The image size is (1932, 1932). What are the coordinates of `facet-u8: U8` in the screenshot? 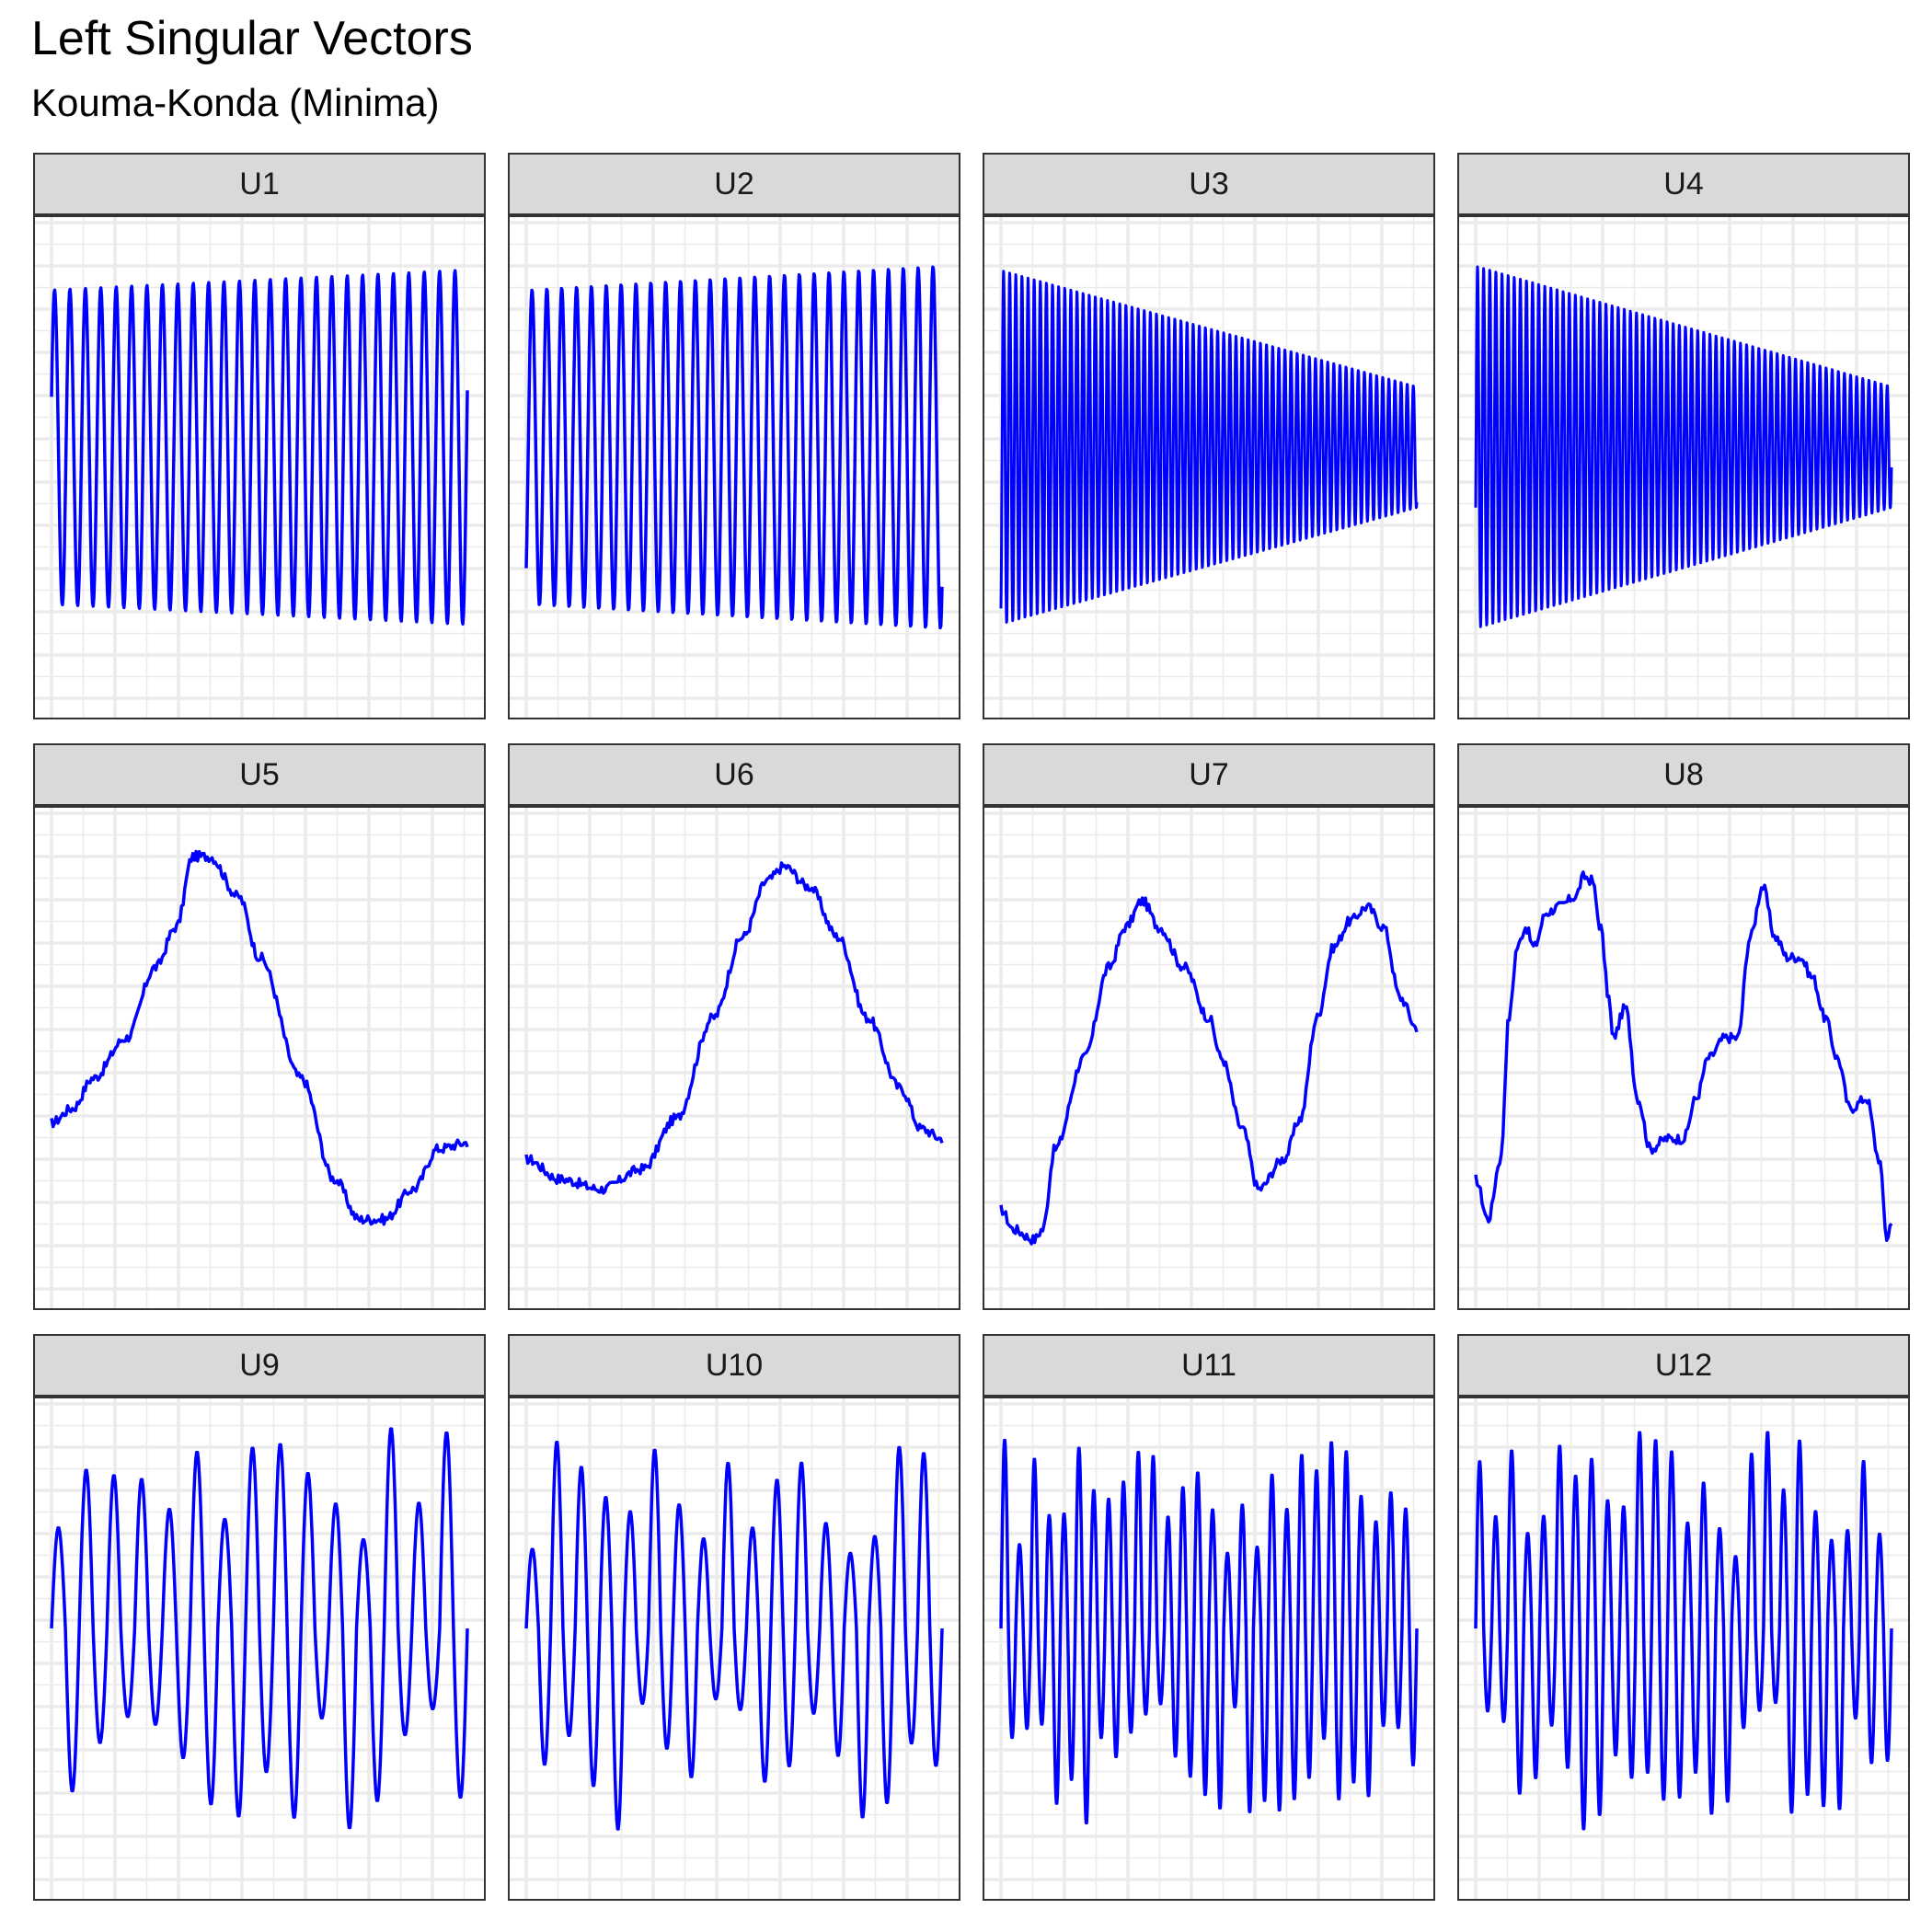 It's located at (1683, 1026).